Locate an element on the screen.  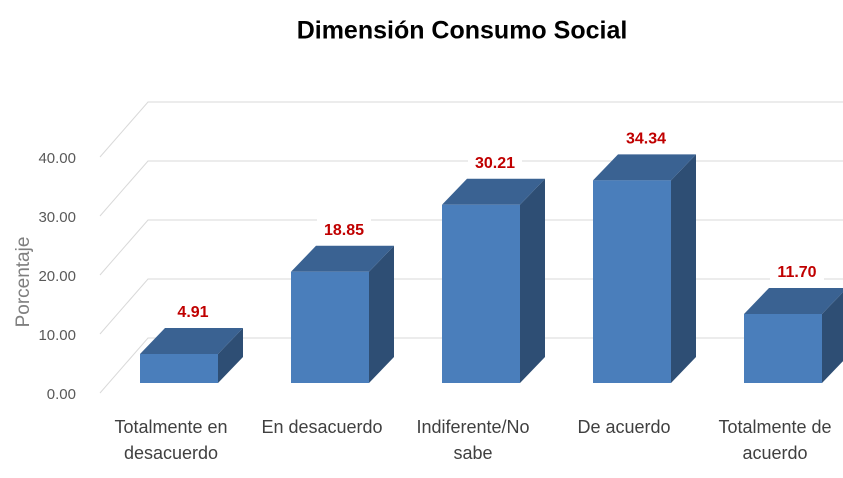
value-label: 4.91 is located at coordinates (192, 312).